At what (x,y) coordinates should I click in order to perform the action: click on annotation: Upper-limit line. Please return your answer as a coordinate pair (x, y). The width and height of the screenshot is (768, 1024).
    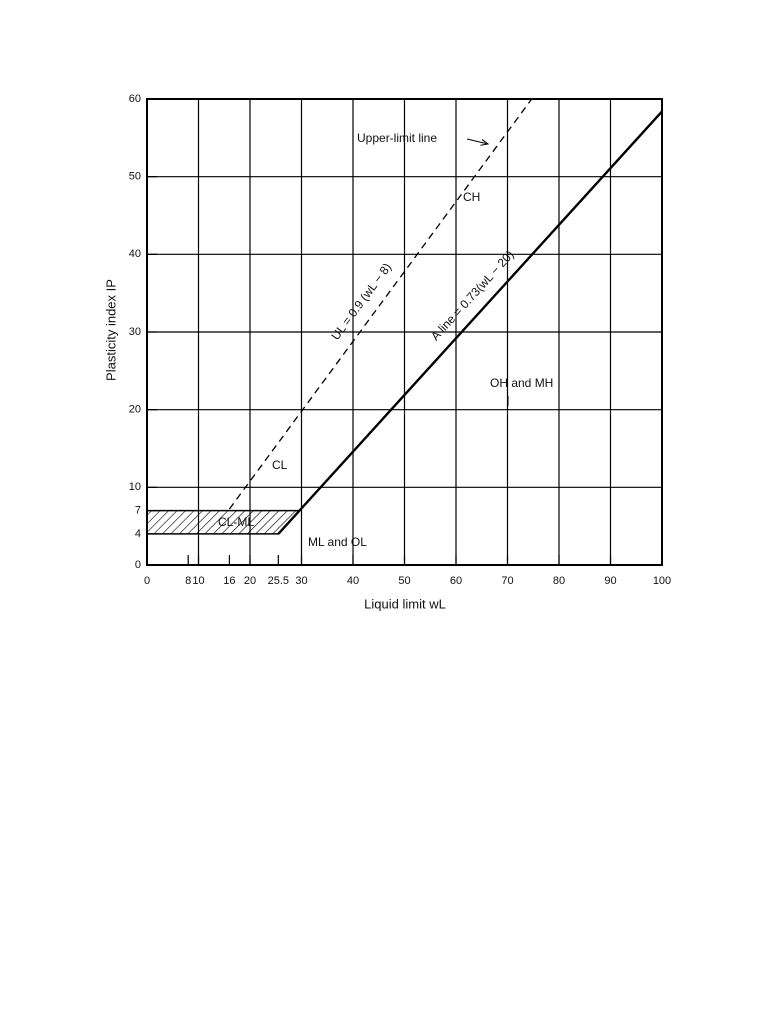
    Looking at the image, I should click on (397, 138).